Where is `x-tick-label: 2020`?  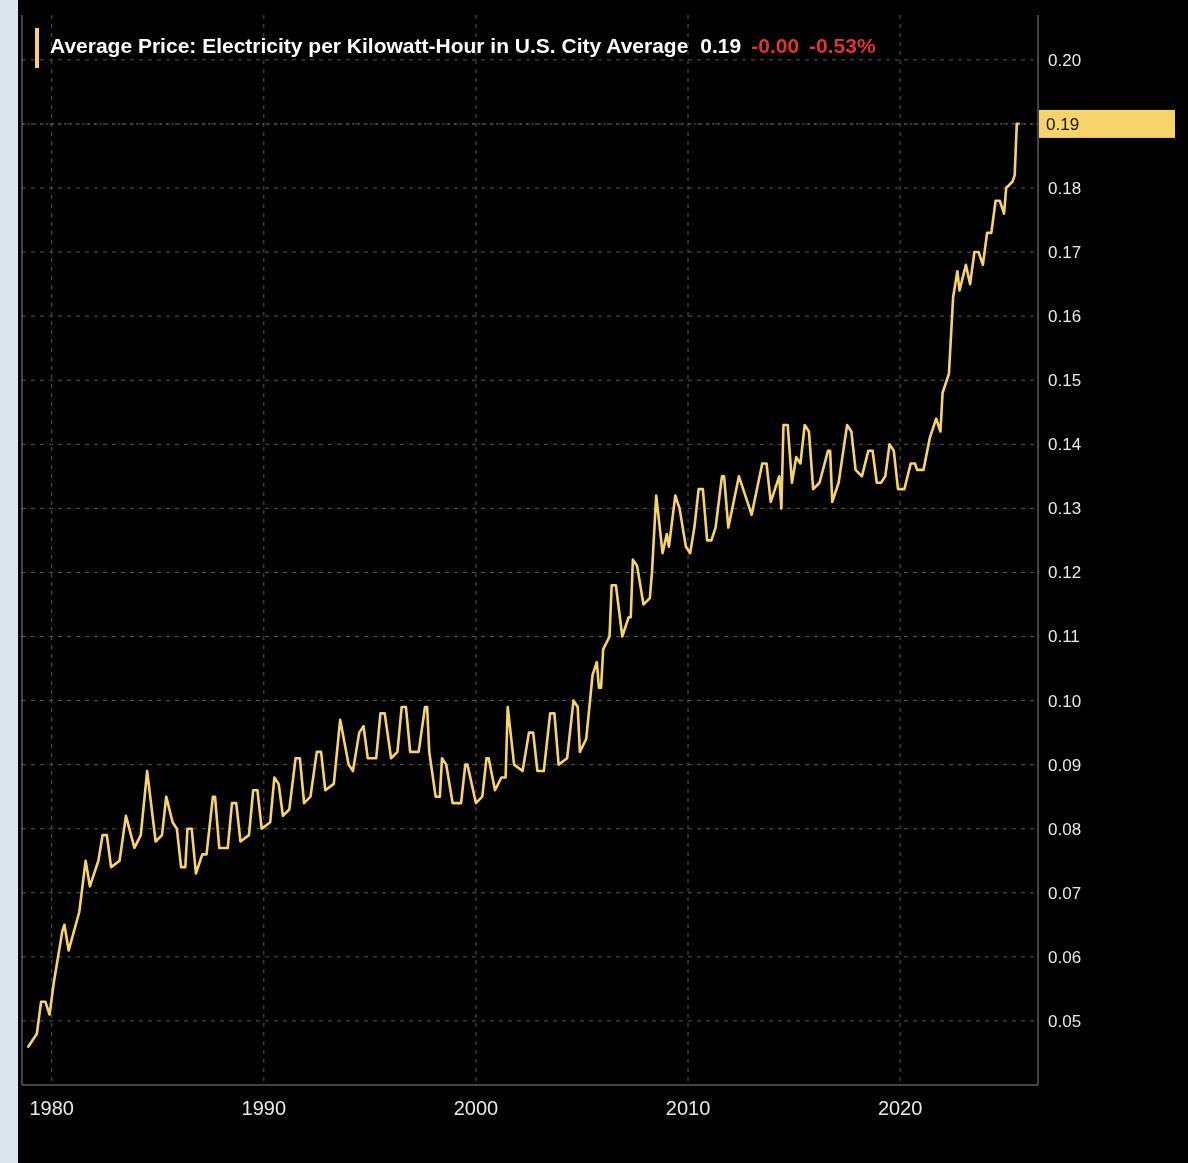 x-tick-label: 2020 is located at coordinates (900, 1108).